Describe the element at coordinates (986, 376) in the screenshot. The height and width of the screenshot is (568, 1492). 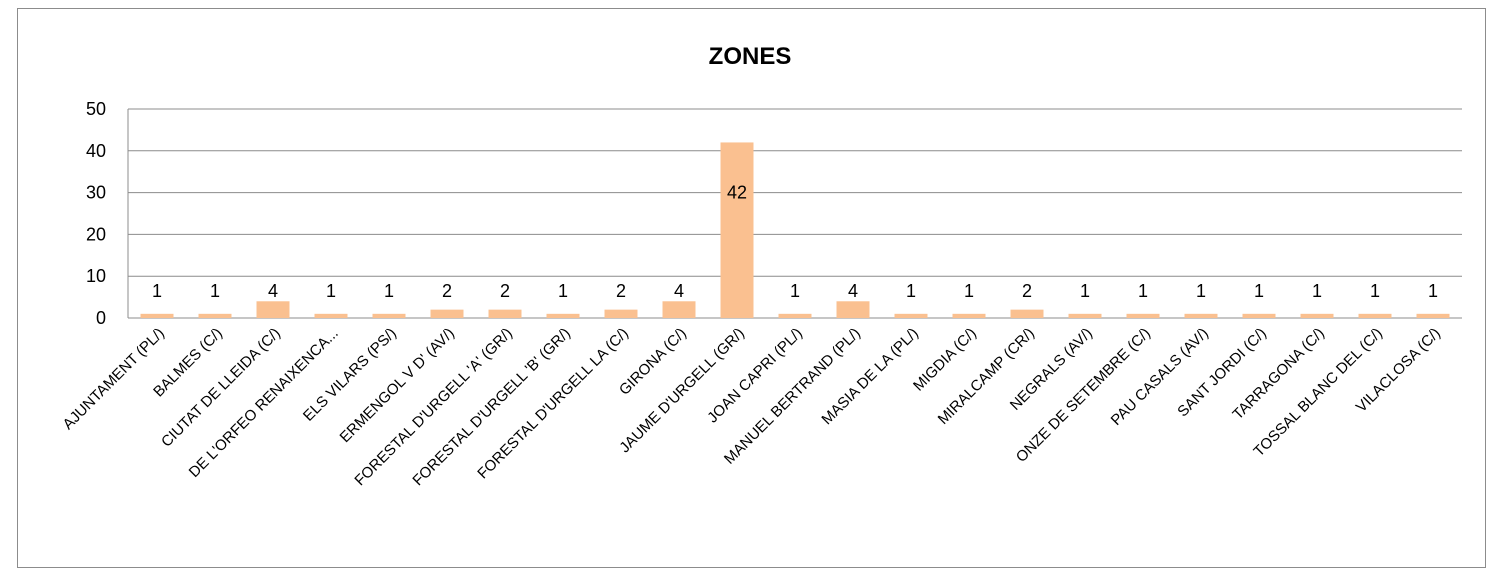
I see `category-label: MIRALCAMP (CR/)` at that location.